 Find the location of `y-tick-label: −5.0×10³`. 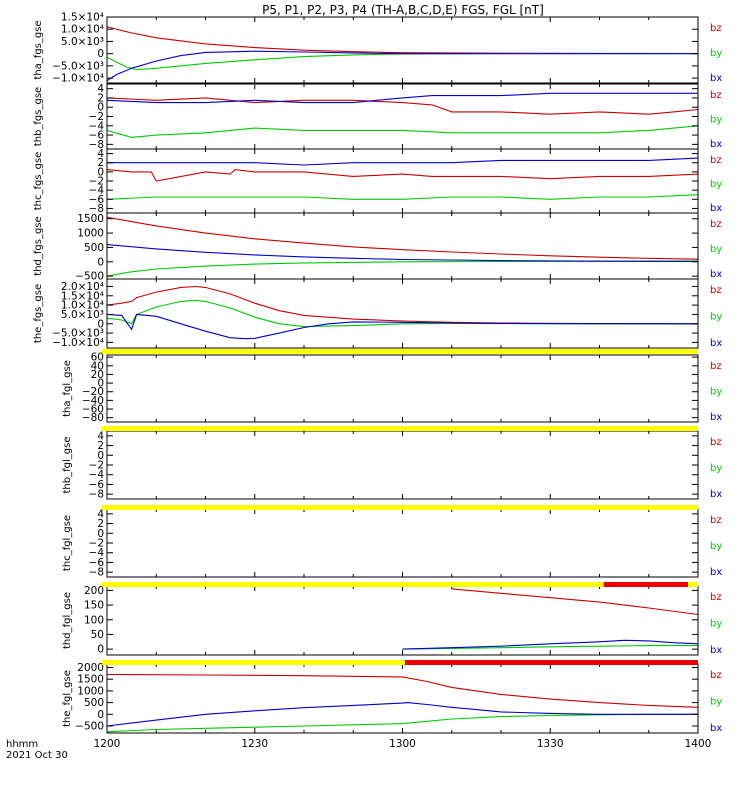

y-tick-label: −5.0×10³ is located at coordinates (78, 66).